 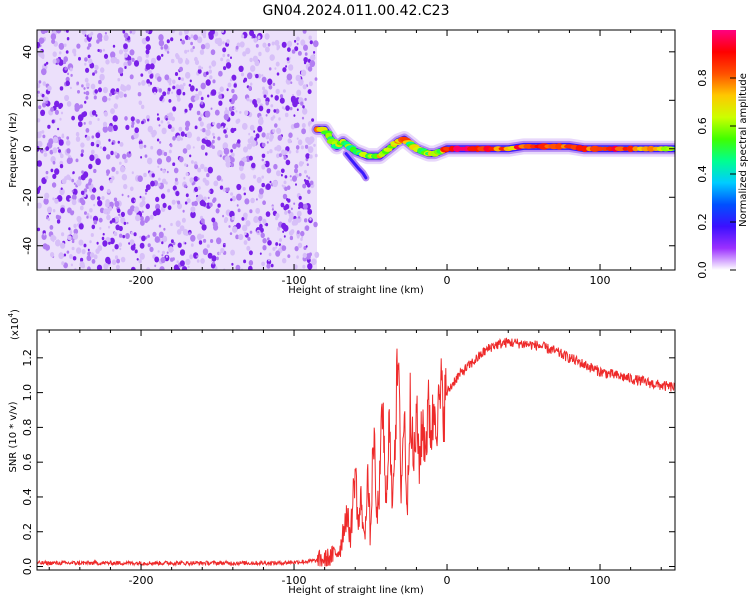 What do you see at coordinates (724, 150) in the screenshot?
I see `colorbar-gradient` at bounding box center [724, 150].